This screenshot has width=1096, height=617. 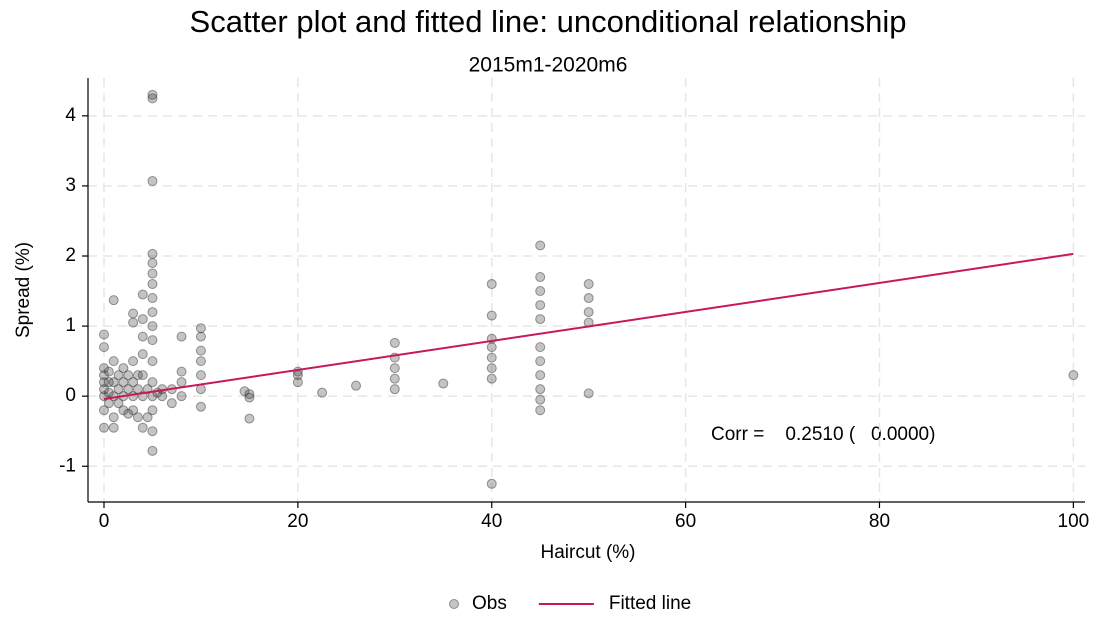 I want to click on x-tick-label: 0, so click(x=104, y=521).